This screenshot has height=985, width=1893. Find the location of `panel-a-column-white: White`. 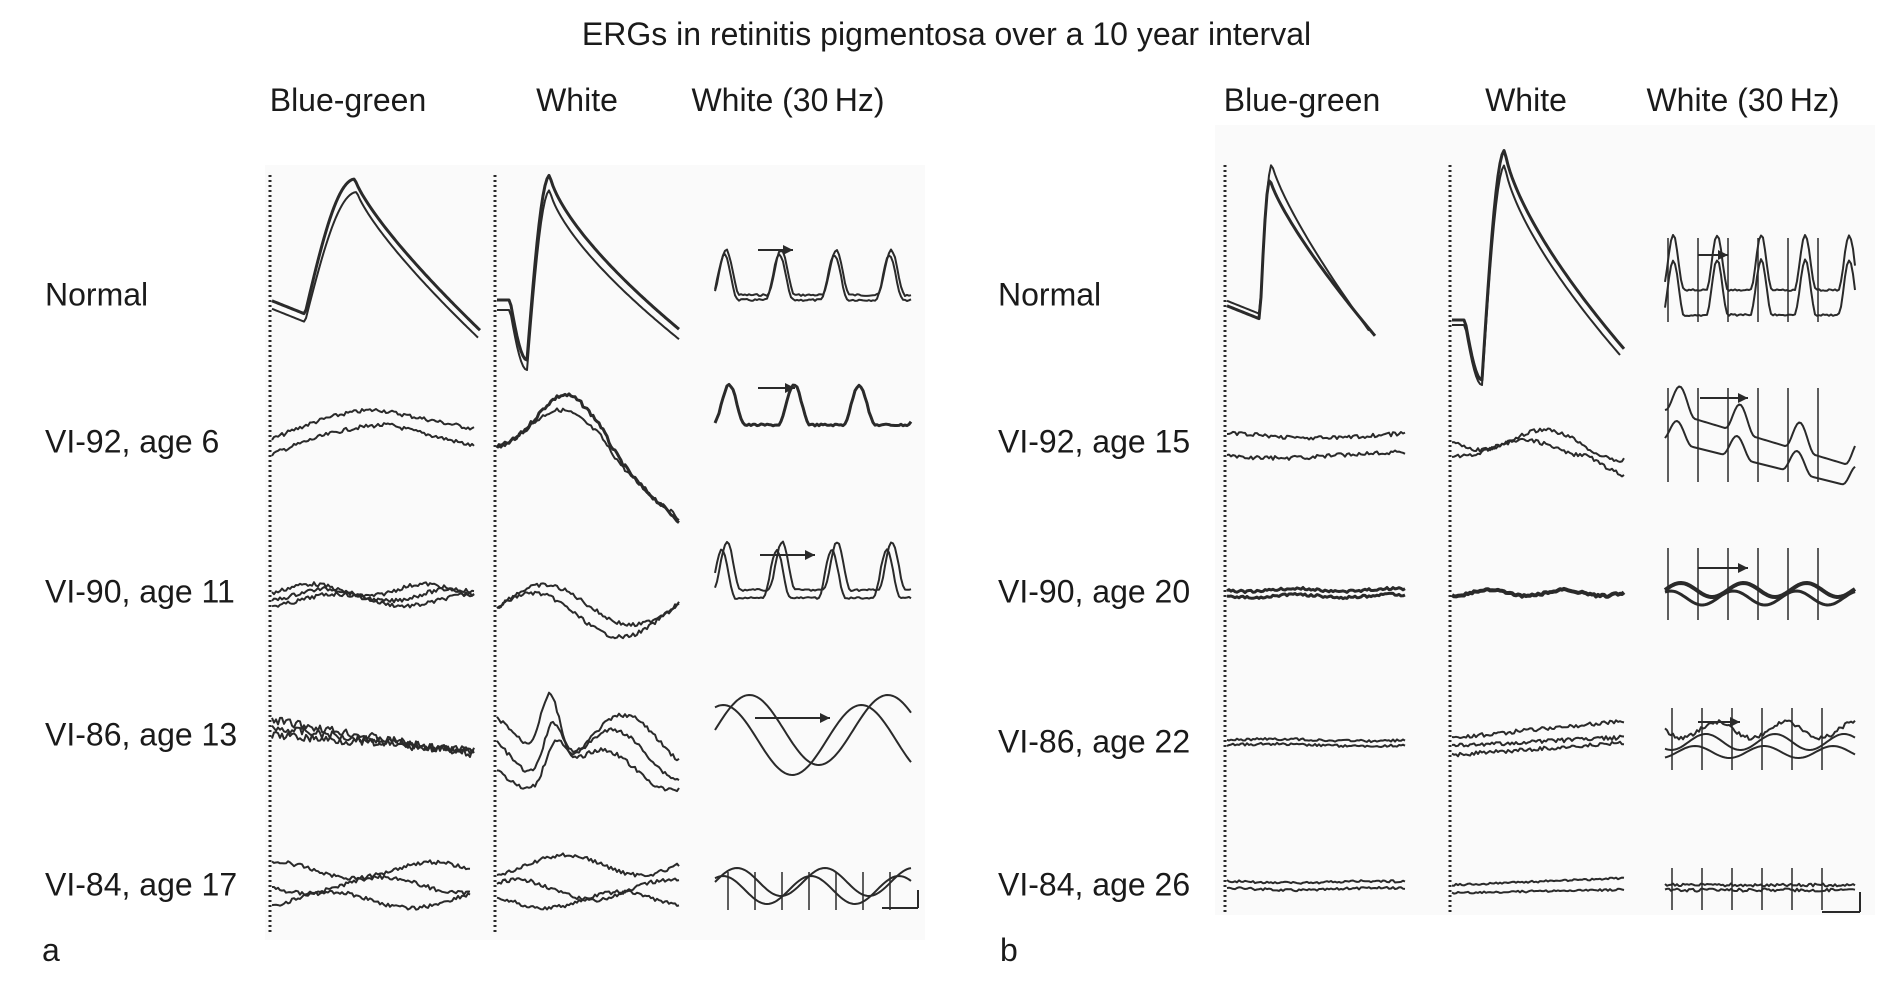

panel-a-column-white: White is located at coordinates (577, 100).